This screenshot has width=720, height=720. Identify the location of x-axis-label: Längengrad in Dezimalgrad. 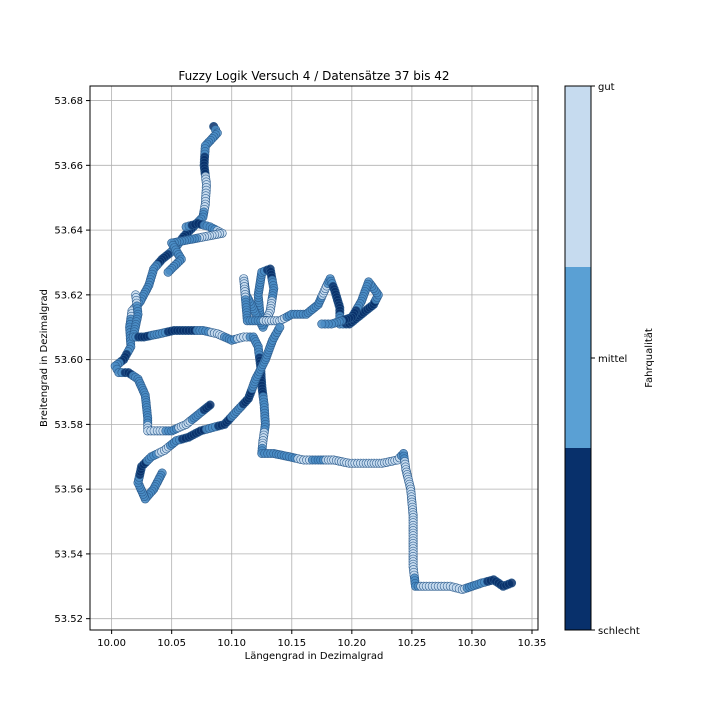
(314, 656).